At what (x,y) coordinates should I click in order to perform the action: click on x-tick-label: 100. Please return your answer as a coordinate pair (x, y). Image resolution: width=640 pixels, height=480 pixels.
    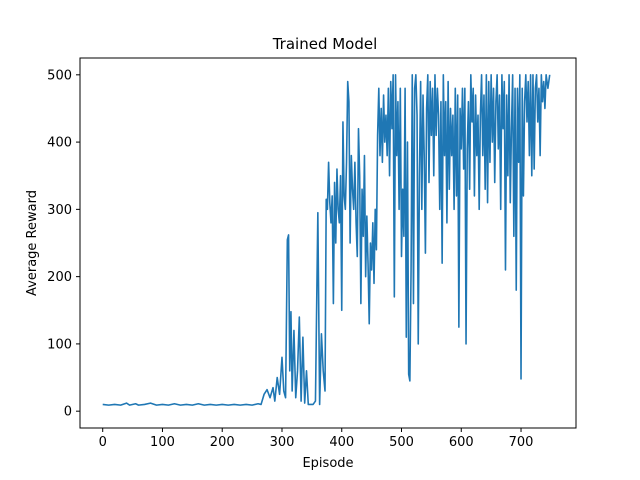
    Looking at the image, I should click on (162, 442).